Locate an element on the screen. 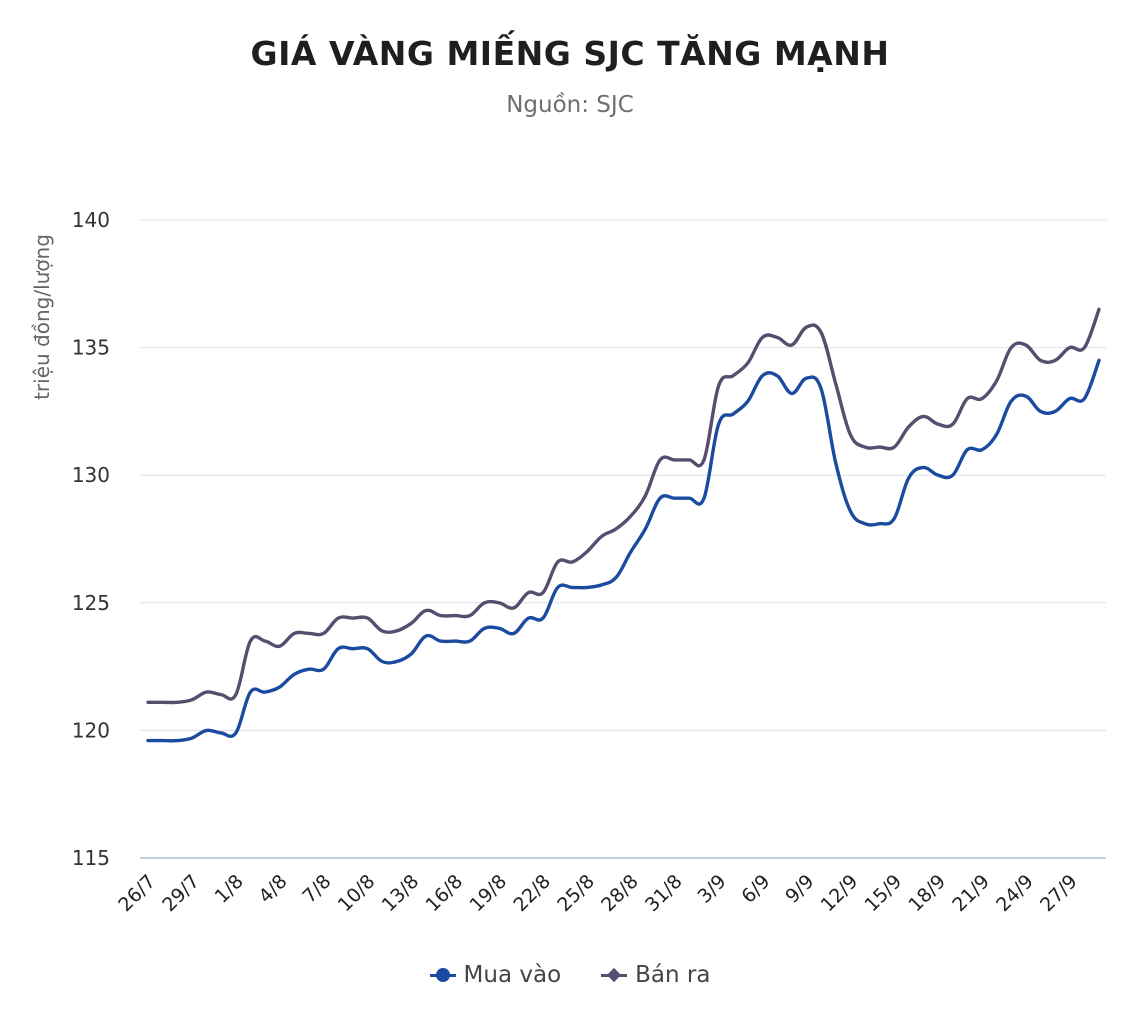 The height and width of the screenshot is (1028, 1140). x-tick-label: 6/9 is located at coordinates (755, 888).